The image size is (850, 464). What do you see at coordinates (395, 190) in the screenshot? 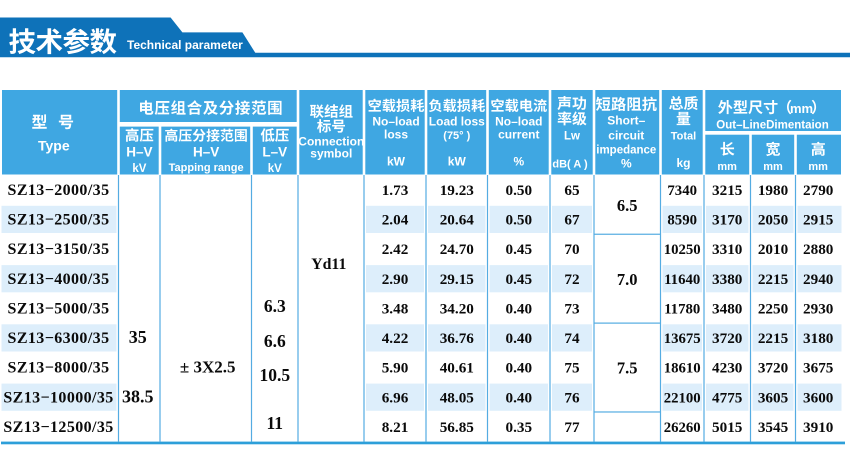
I see `svg-text: 1.73` at bounding box center [395, 190].